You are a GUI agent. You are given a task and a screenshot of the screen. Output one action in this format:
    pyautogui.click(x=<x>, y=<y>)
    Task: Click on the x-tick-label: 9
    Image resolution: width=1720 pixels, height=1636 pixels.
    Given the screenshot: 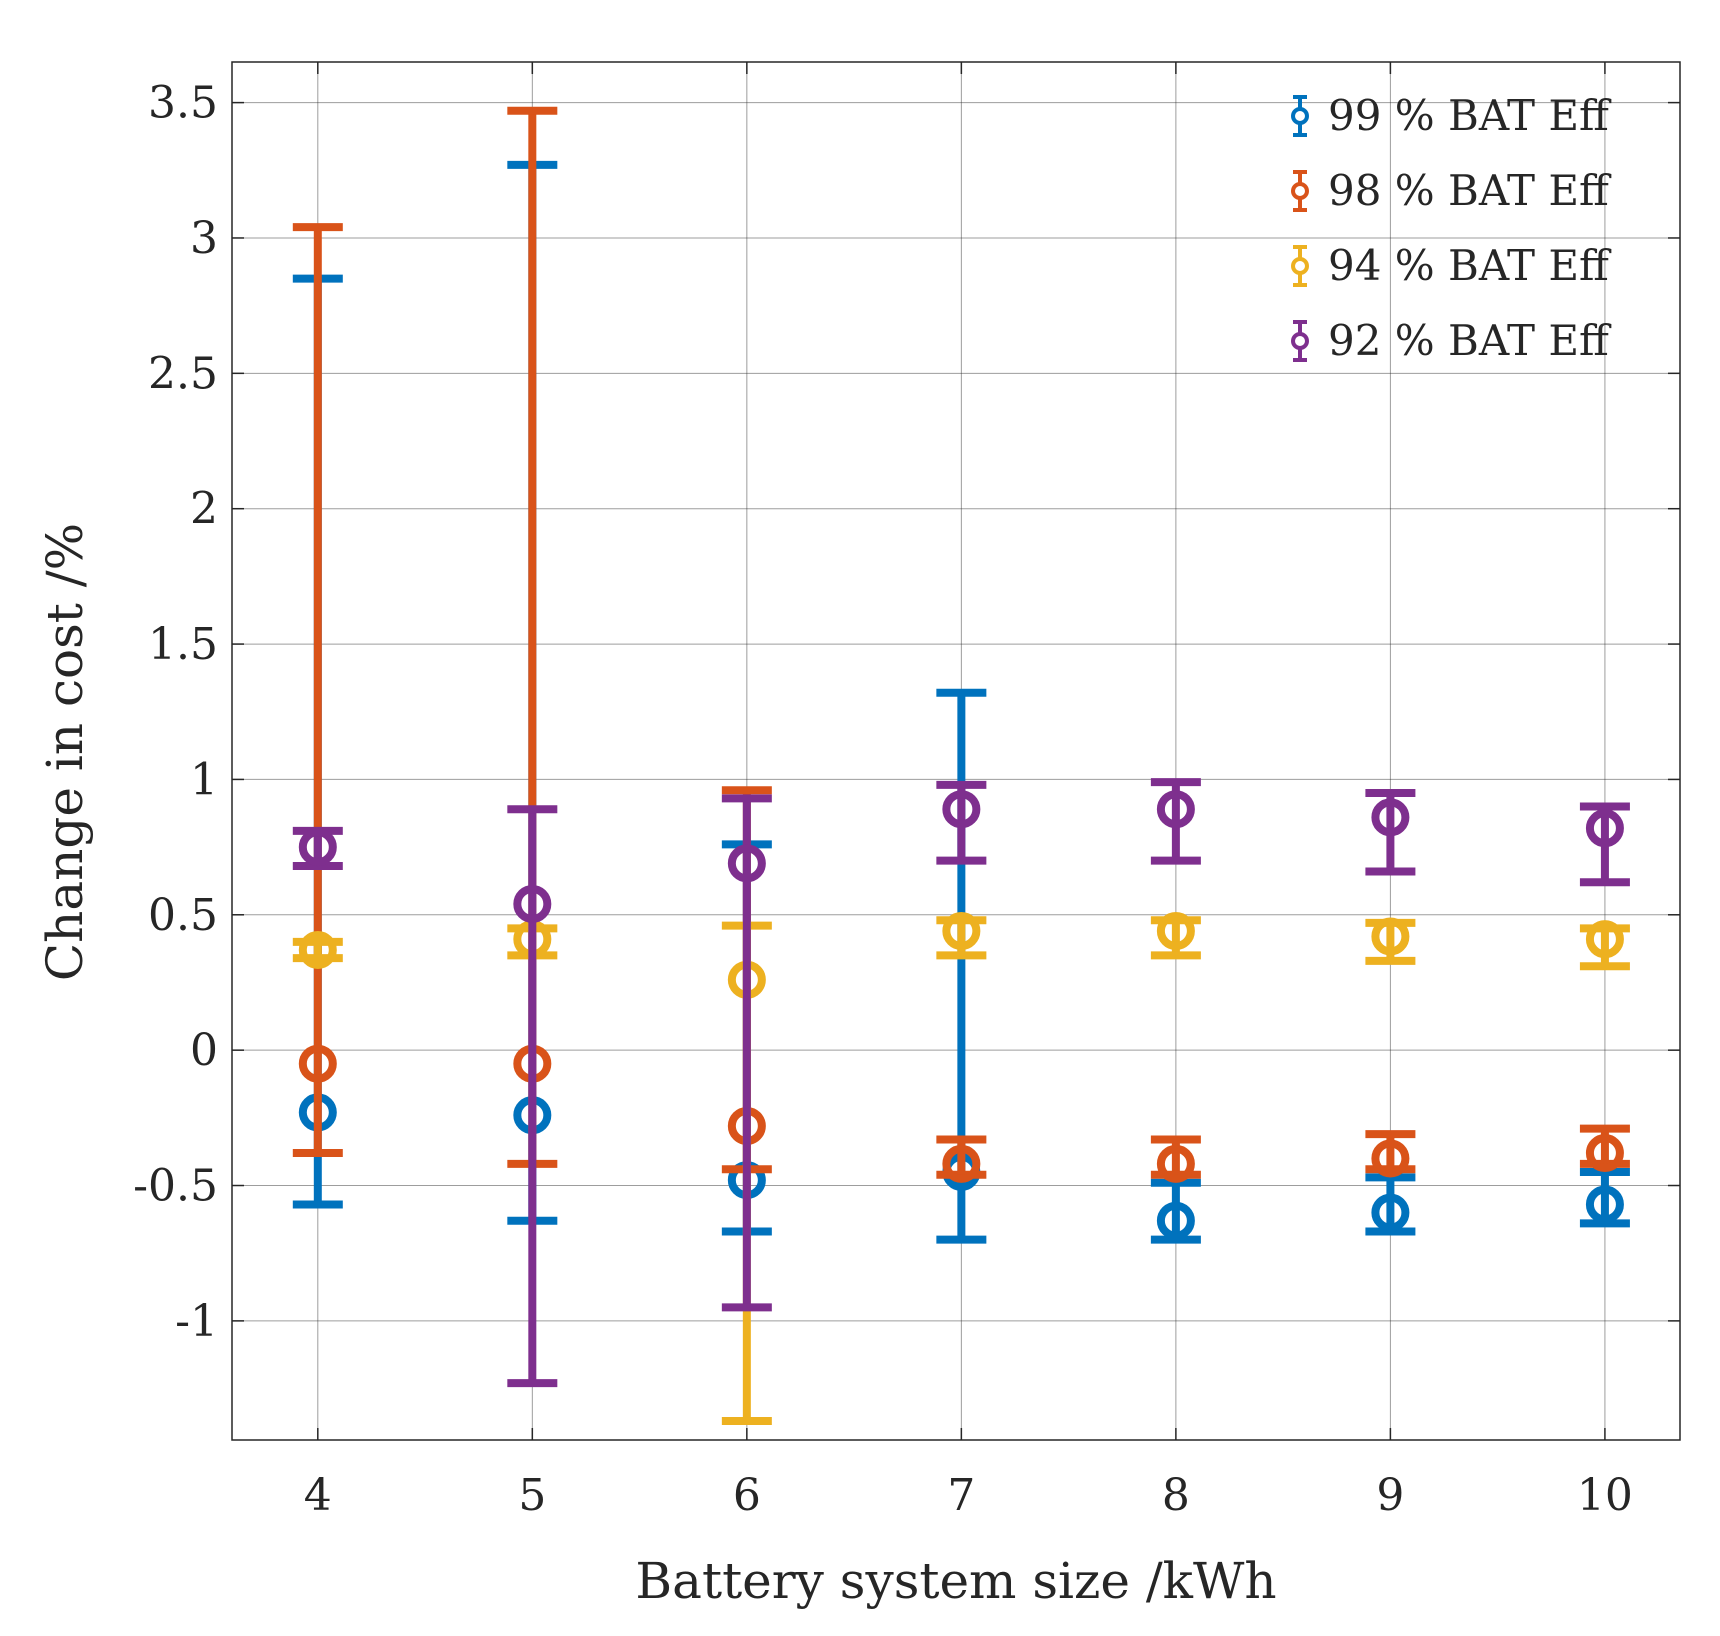 What is the action you would take?
    pyautogui.click(x=1390, y=1495)
    